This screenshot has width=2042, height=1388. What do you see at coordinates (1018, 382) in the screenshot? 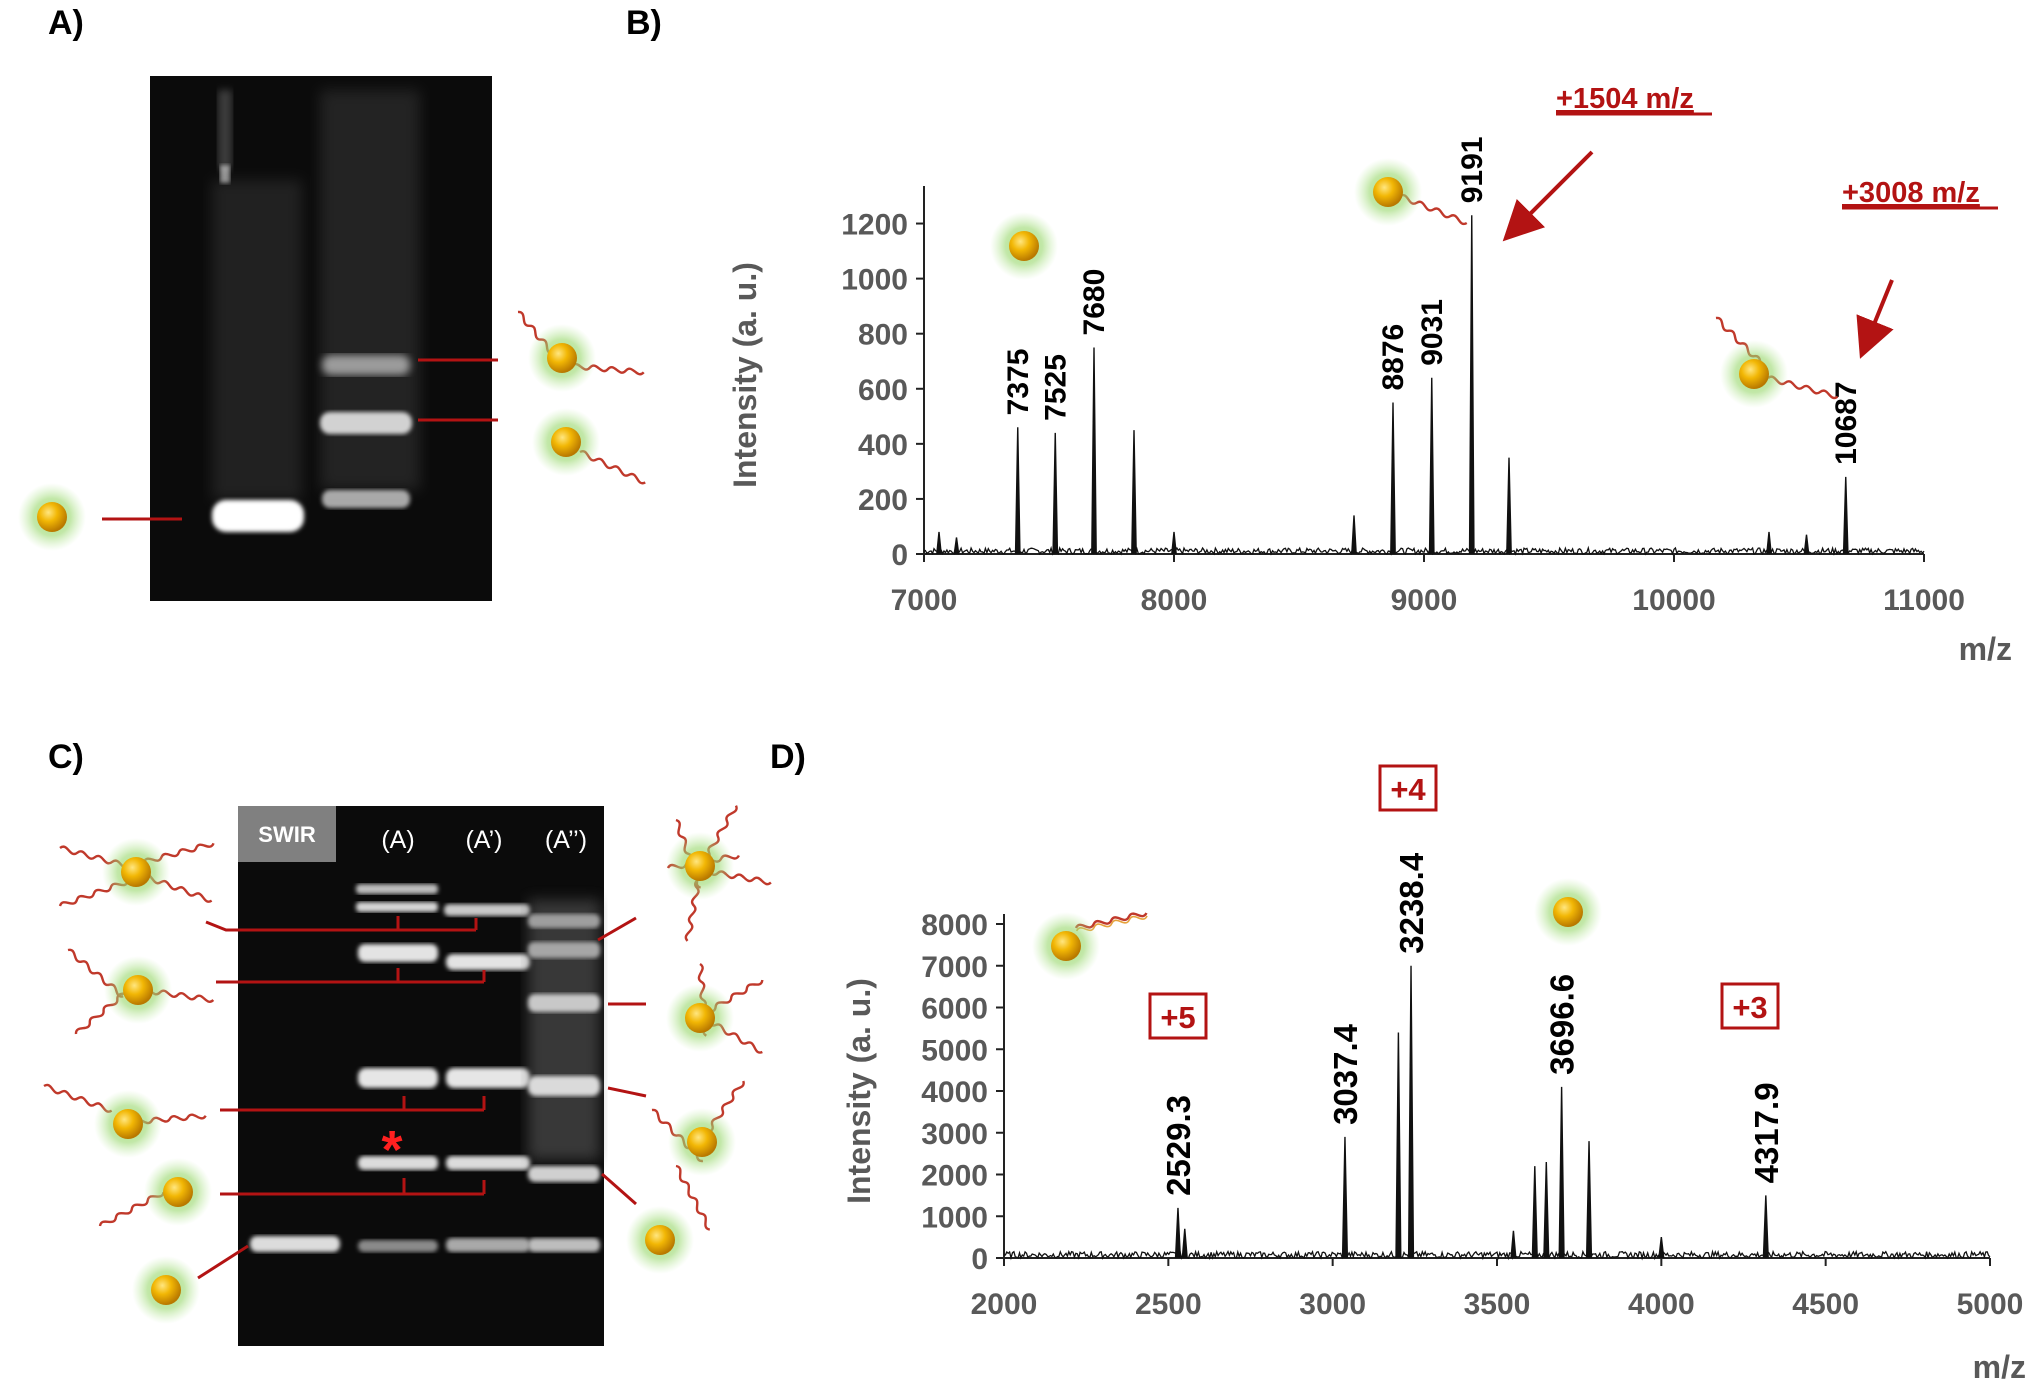
I see `peak-label: 7375` at bounding box center [1018, 382].